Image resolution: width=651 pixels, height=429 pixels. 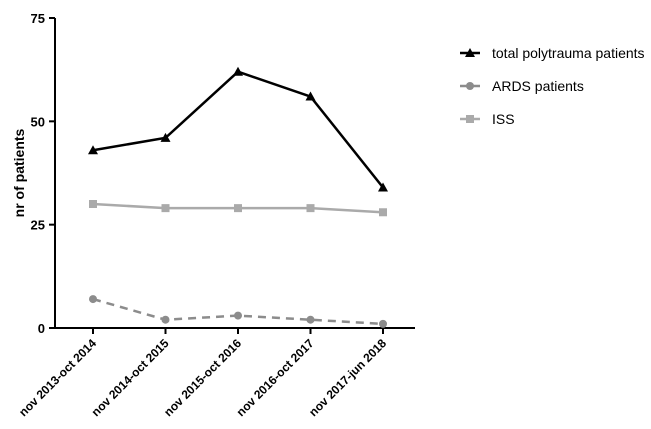 I want to click on legend-label: ISS, so click(x=503, y=119).